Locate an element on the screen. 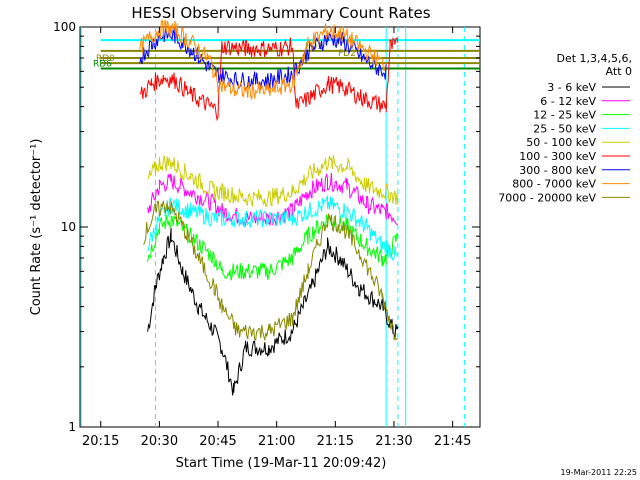  legend-label-4: 50 - 100 keV is located at coordinates (561, 142).